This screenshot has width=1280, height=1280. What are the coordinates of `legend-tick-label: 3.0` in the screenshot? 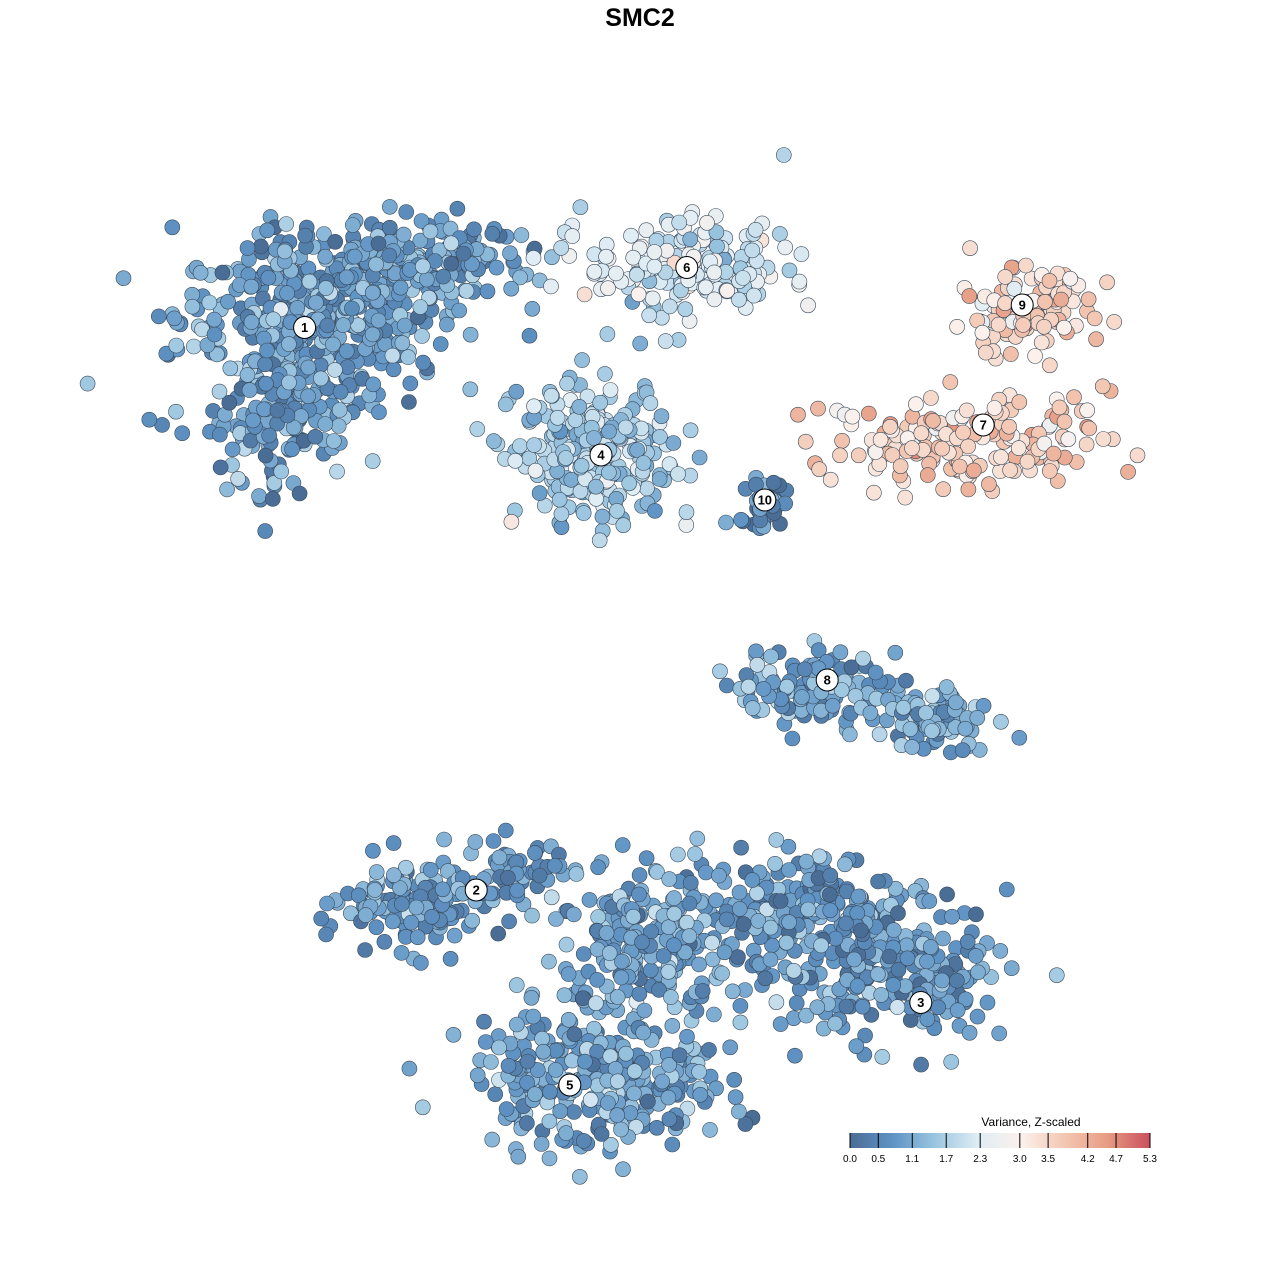 It's located at (1020, 1159).